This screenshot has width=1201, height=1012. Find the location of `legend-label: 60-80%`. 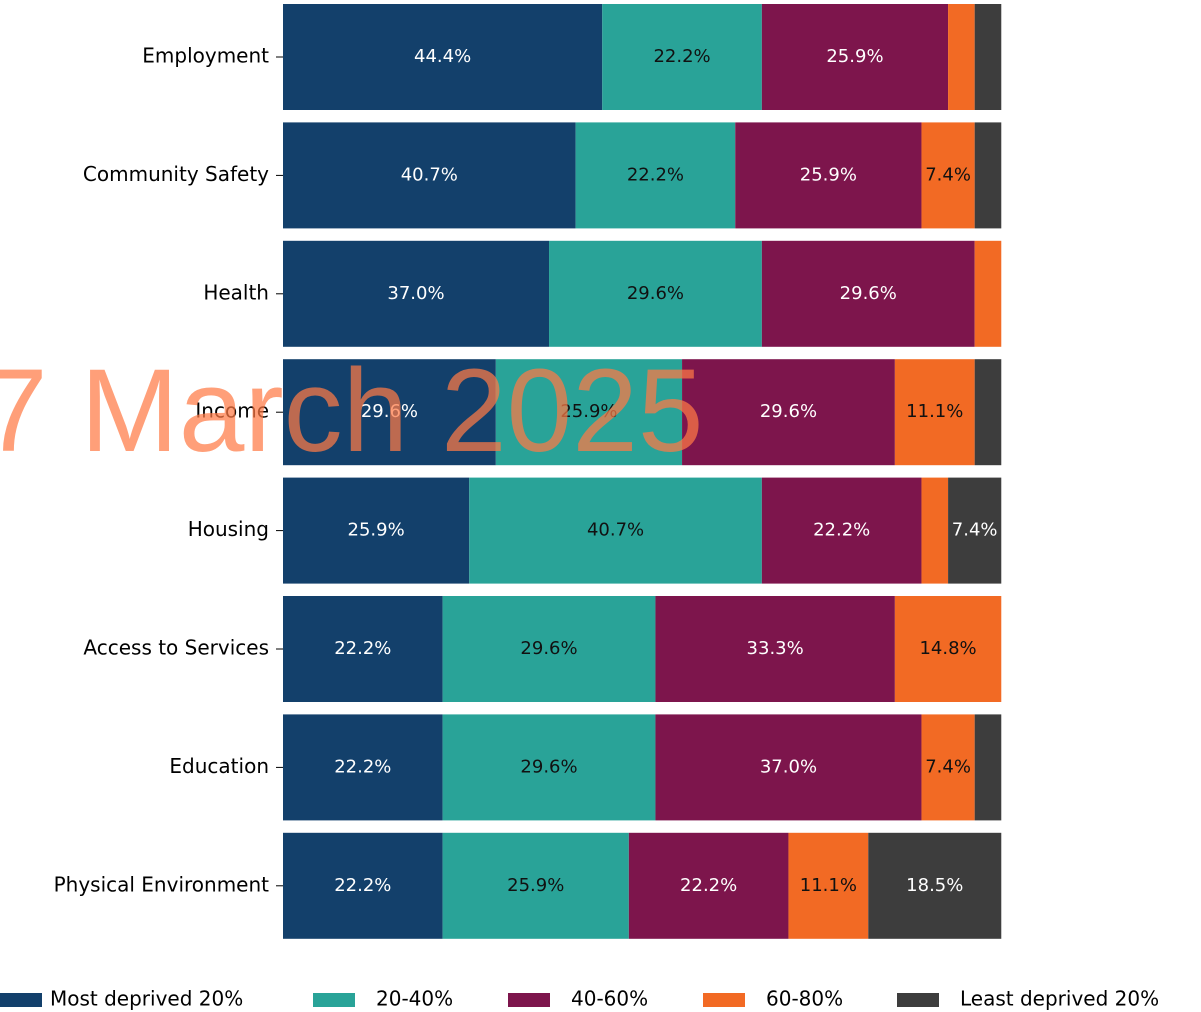

legend-label: 60-80% is located at coordinates (804, 999).